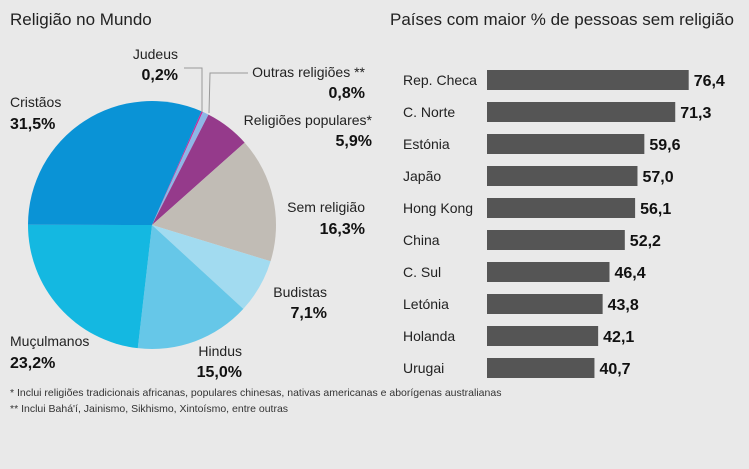 The width and height of the screenshot is (749, 469). What do you see at coordinates (645, 241) in the screenshot?
I see `bar-value-label: 52,2` at bounding box center [645, 241].